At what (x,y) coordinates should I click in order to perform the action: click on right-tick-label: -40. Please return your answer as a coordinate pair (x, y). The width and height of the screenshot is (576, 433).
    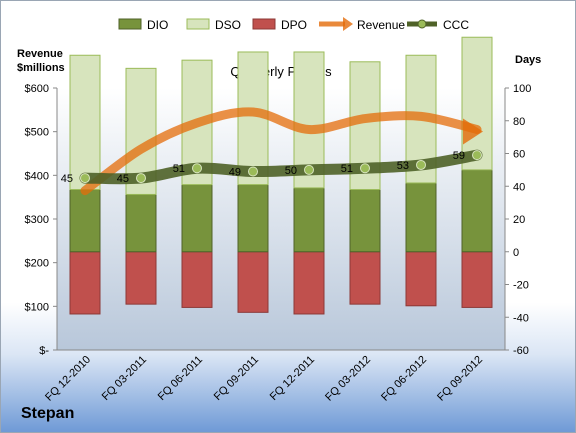
    Looking at the image, I should click on (521, 318).